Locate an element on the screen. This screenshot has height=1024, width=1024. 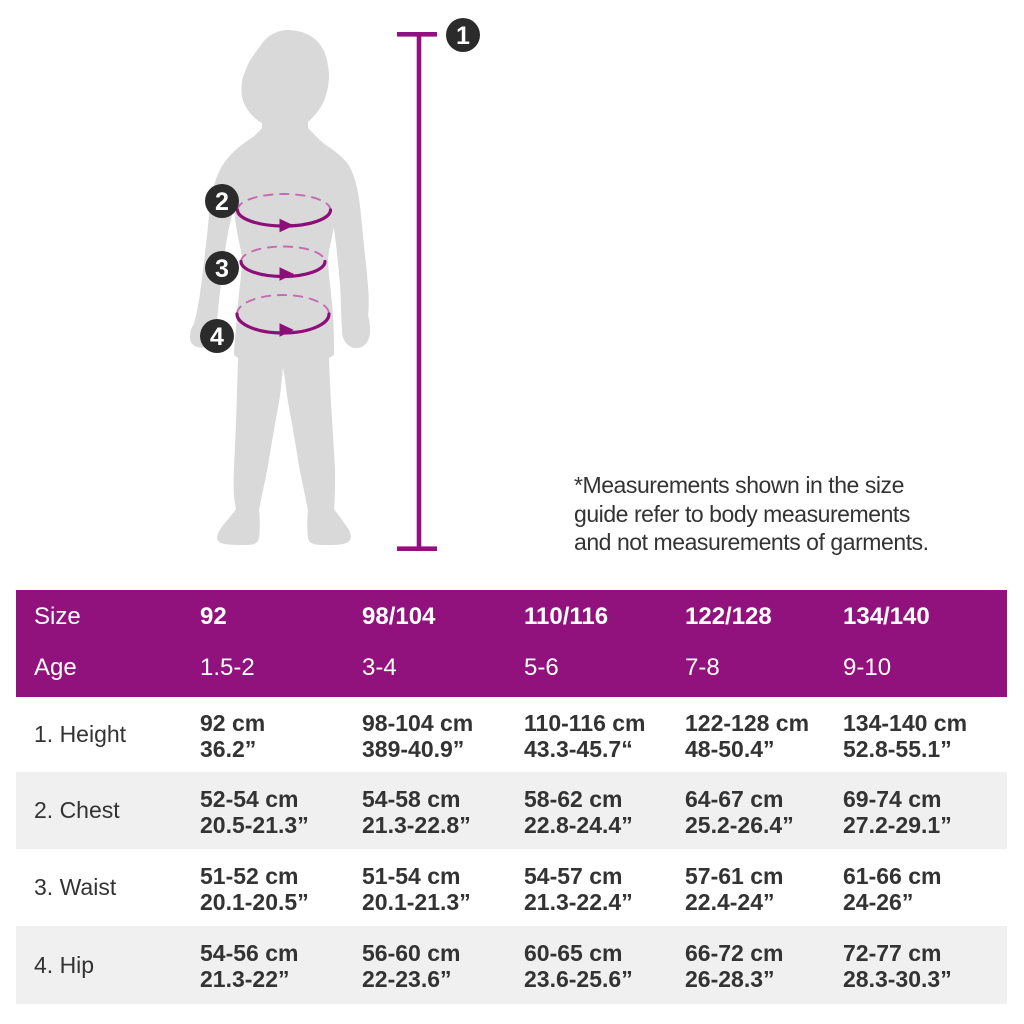
svg-text: 2 is located at coordinates (222, 202).